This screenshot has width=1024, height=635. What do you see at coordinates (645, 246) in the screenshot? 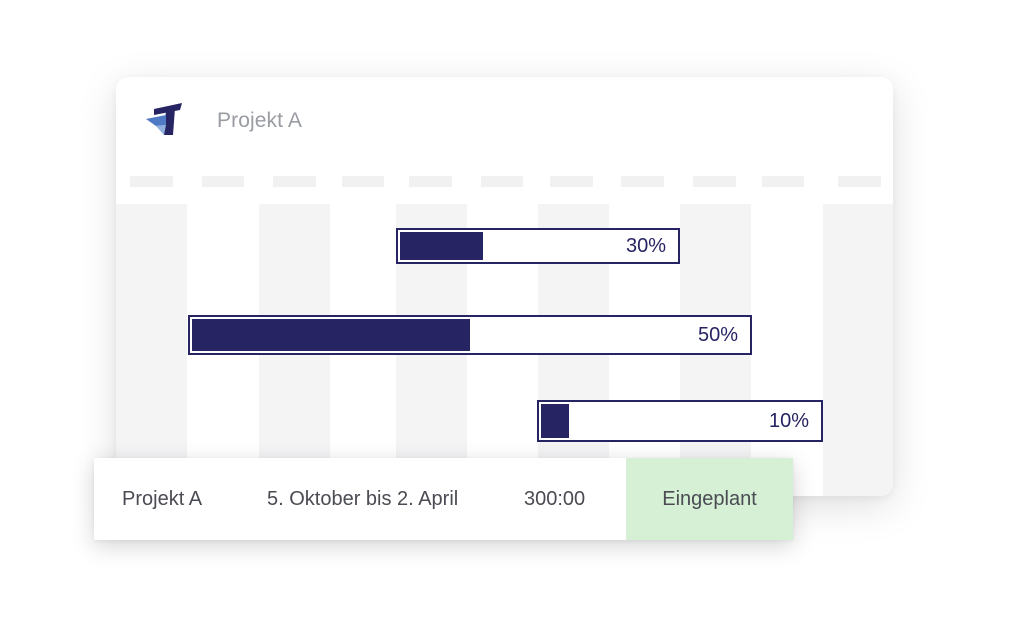
I see `gantt-bar-label: 30%` at bounding box center [645, 246].